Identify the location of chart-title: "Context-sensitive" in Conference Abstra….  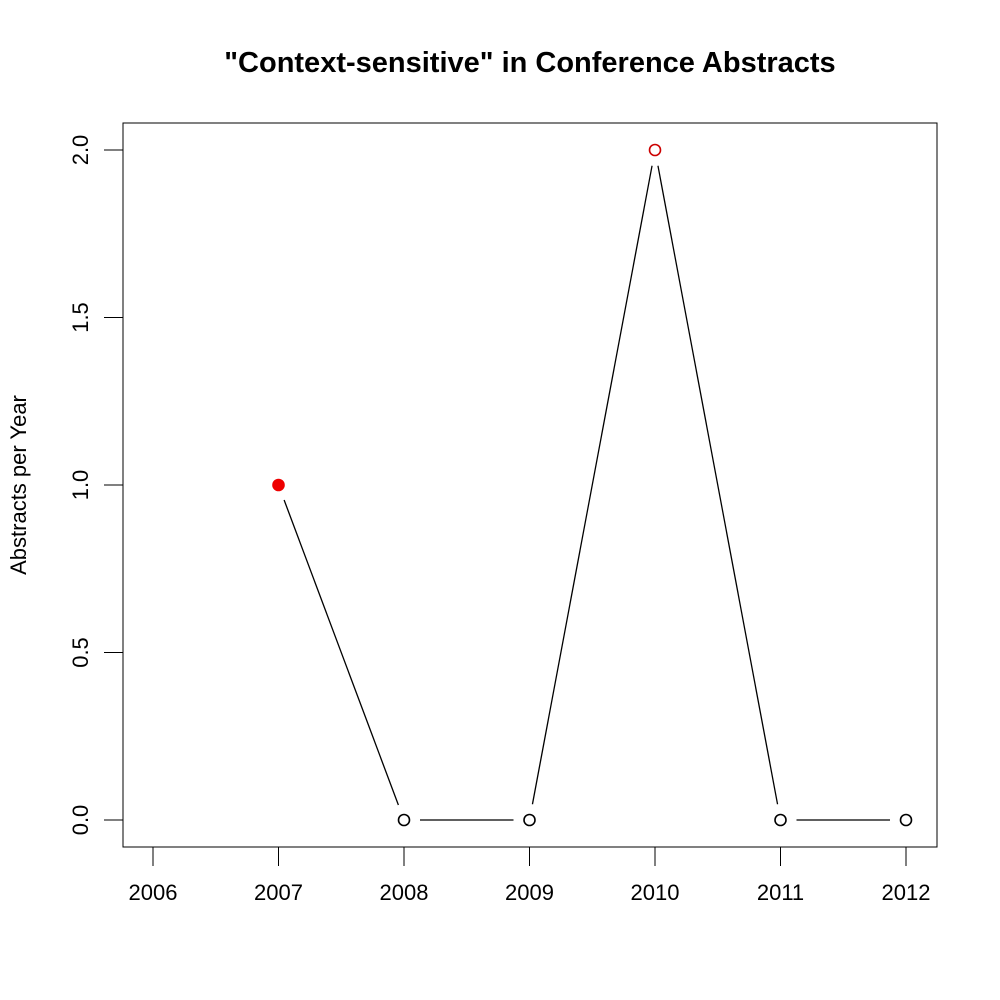
(529, 63).